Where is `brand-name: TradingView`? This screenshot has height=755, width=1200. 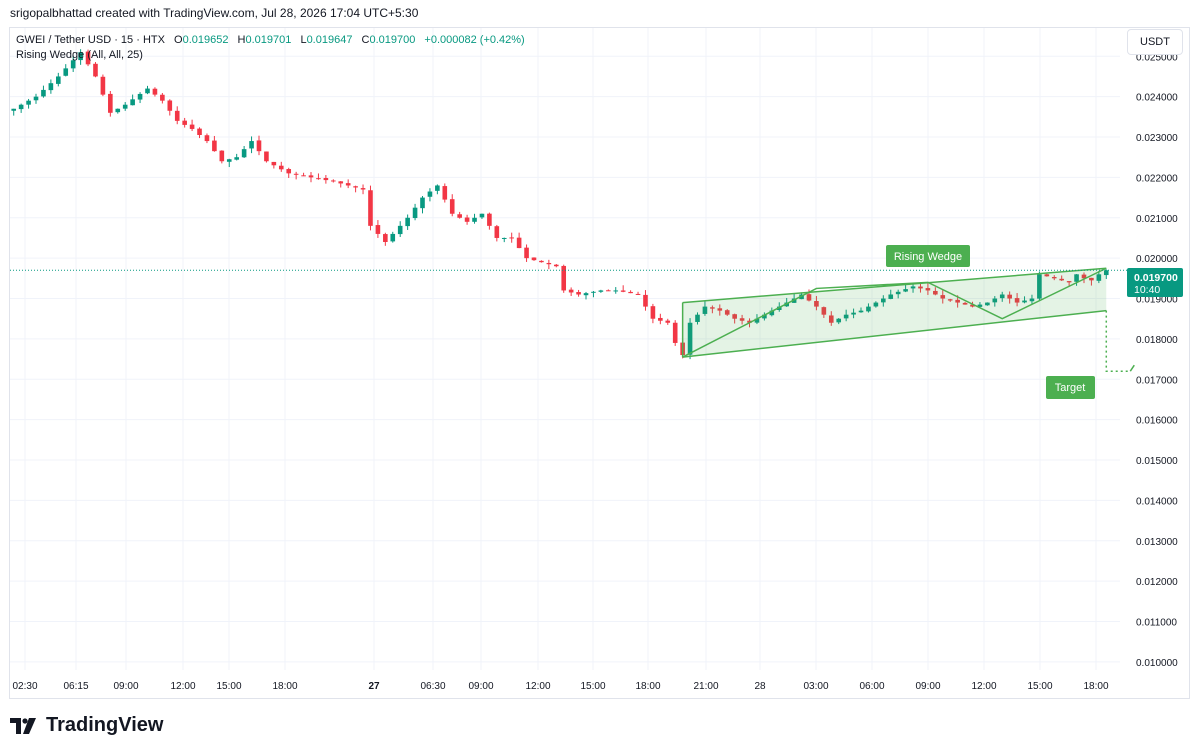
brand-name: TradingView is located at coordinates (105, 725).